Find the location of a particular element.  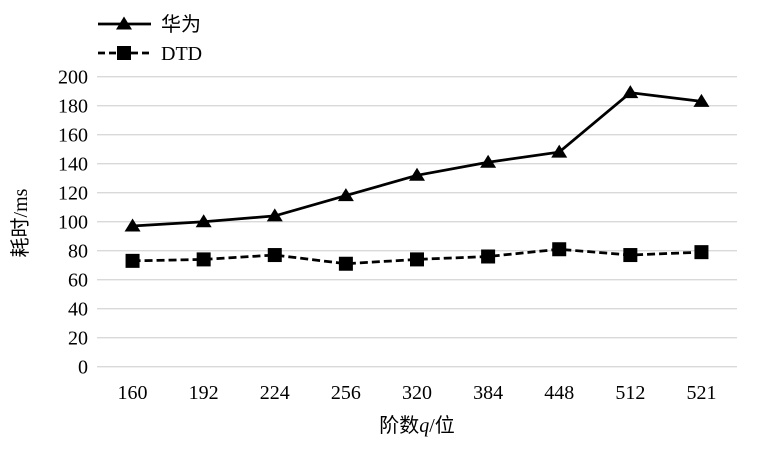

y-tick-label: 0 is located at coordinates (83, 368).